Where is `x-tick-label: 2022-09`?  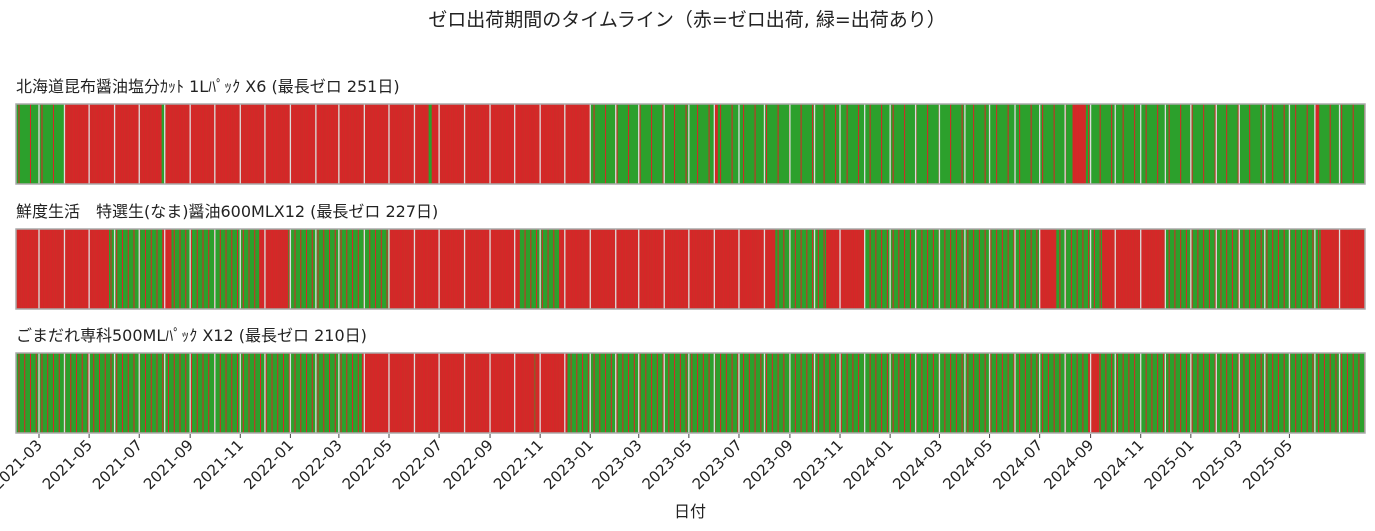
x-tick-label: 2022-09 is located at coordinates (468, 464).